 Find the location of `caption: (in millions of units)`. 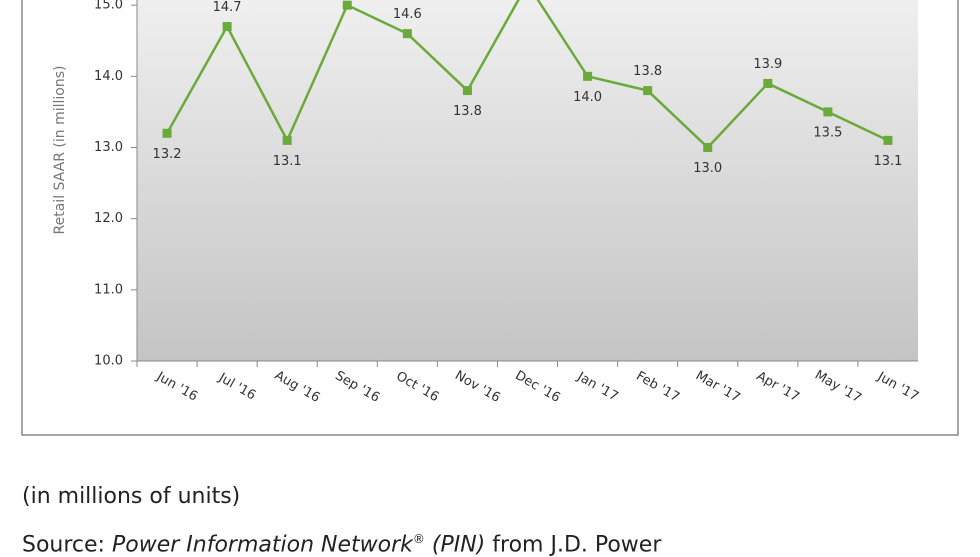

caption: (in millions of units) is located at coordinates (131, 496).